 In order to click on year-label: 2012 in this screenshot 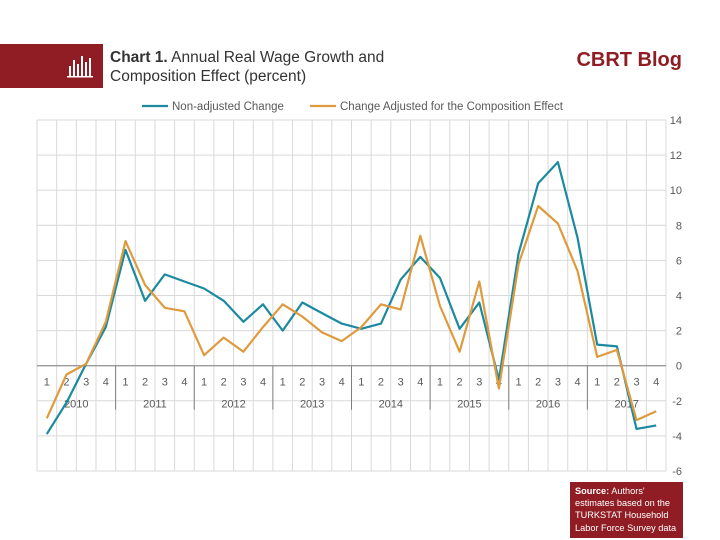, I will do `click(233, 405)`.